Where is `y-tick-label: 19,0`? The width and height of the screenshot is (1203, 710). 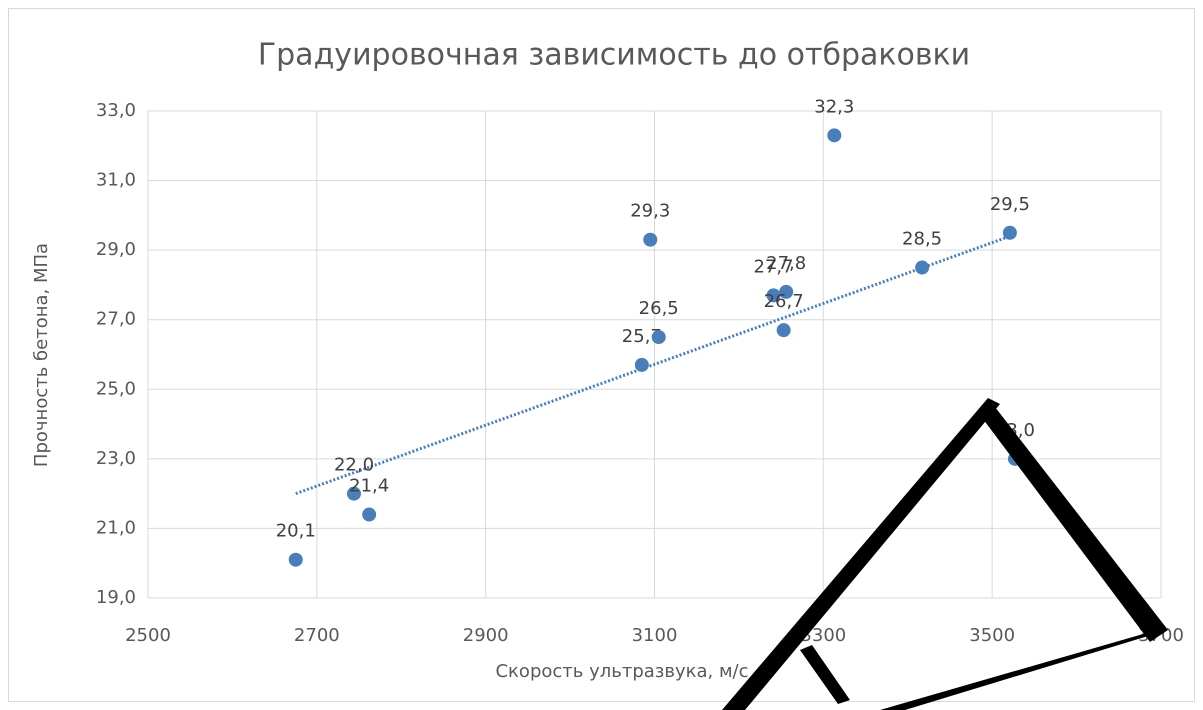 y-tick-label: 19,0 is located at coordinates (116, 597).